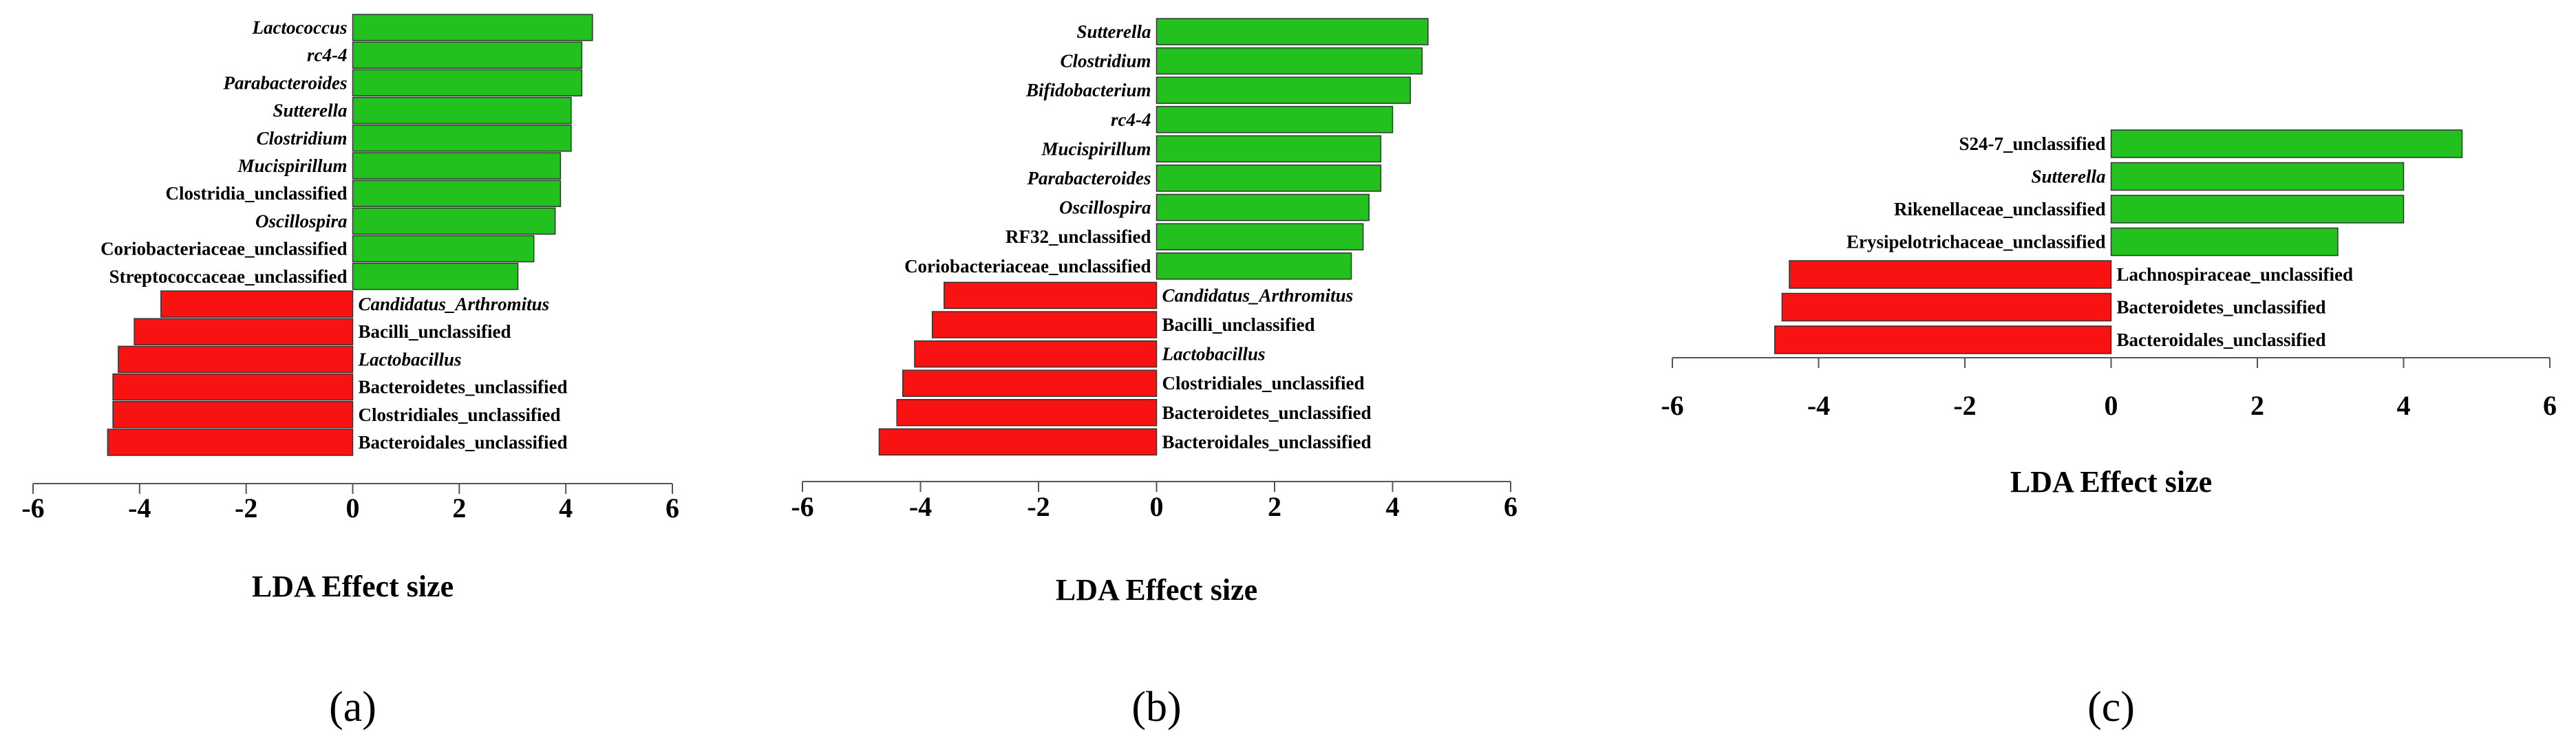  Describe the element at coordinates (2235, 274) in the screenshot. I see `bar-label: Lachnospiraceae_unclassified` at that location.